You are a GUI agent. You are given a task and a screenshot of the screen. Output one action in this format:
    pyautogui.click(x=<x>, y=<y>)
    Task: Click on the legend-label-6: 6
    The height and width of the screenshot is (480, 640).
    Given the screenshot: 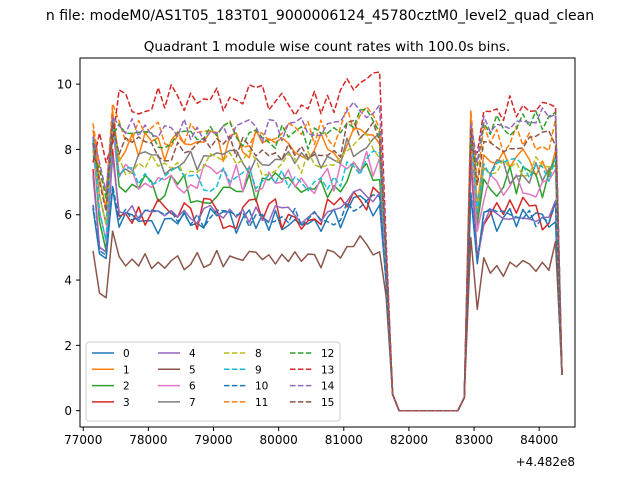 What is the action you would take?
    pyautogui.click(x=192, y=387)
    